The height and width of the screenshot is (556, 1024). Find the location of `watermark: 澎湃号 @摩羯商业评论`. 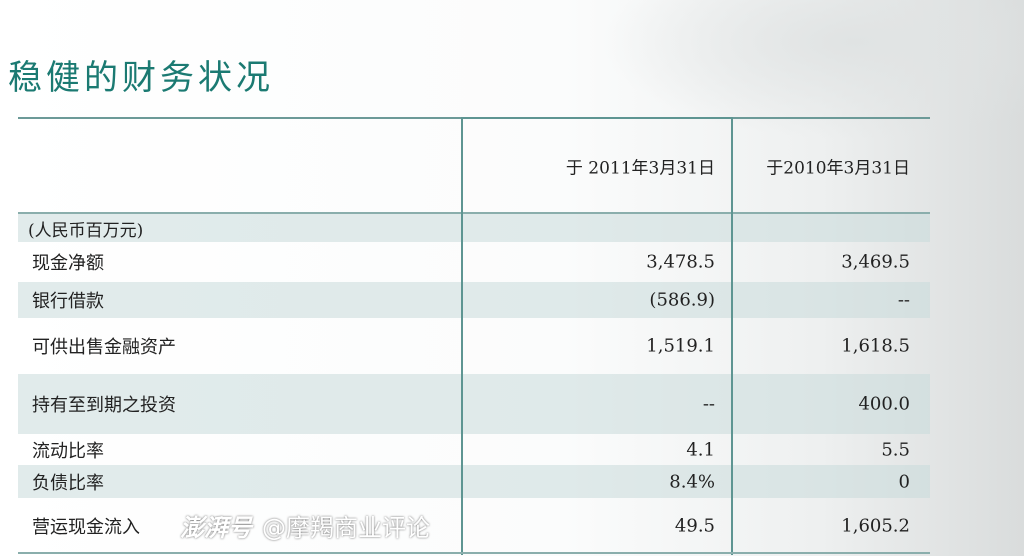

watermark: 澎湃号 @摩羯商业评论 is located at coordinates (305, 528).